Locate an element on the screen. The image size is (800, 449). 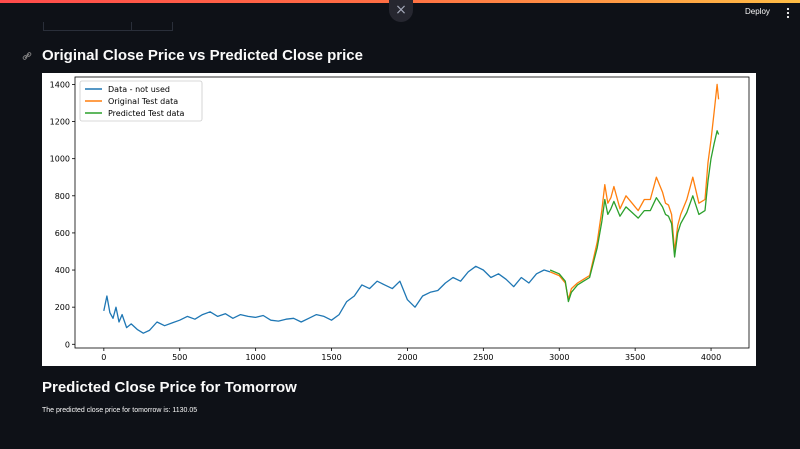
x-tick-label: 1500 is located at coordinates (331, 357).